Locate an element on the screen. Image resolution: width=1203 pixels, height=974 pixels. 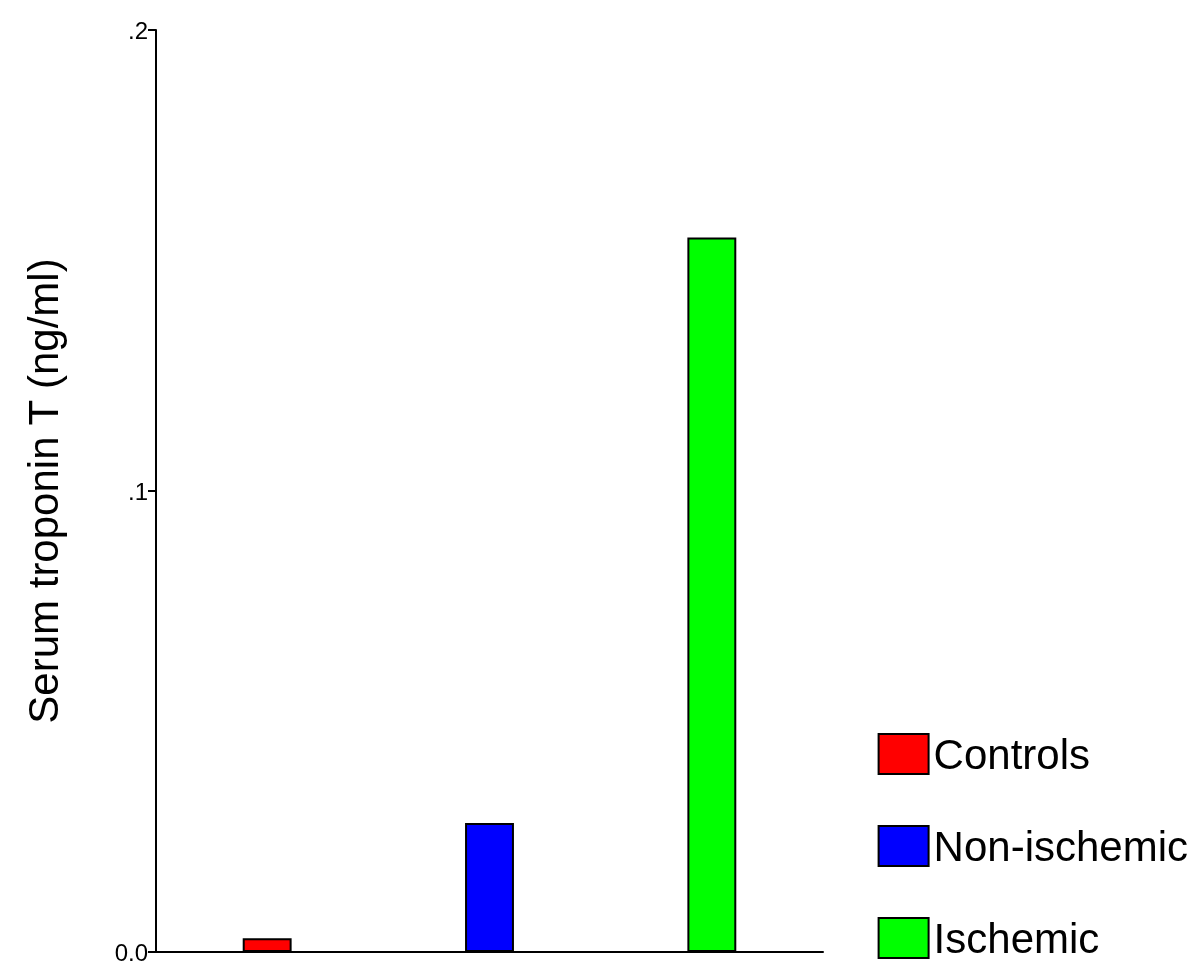
y-tick-label: 0.0 is located at coordinates (131, 952).